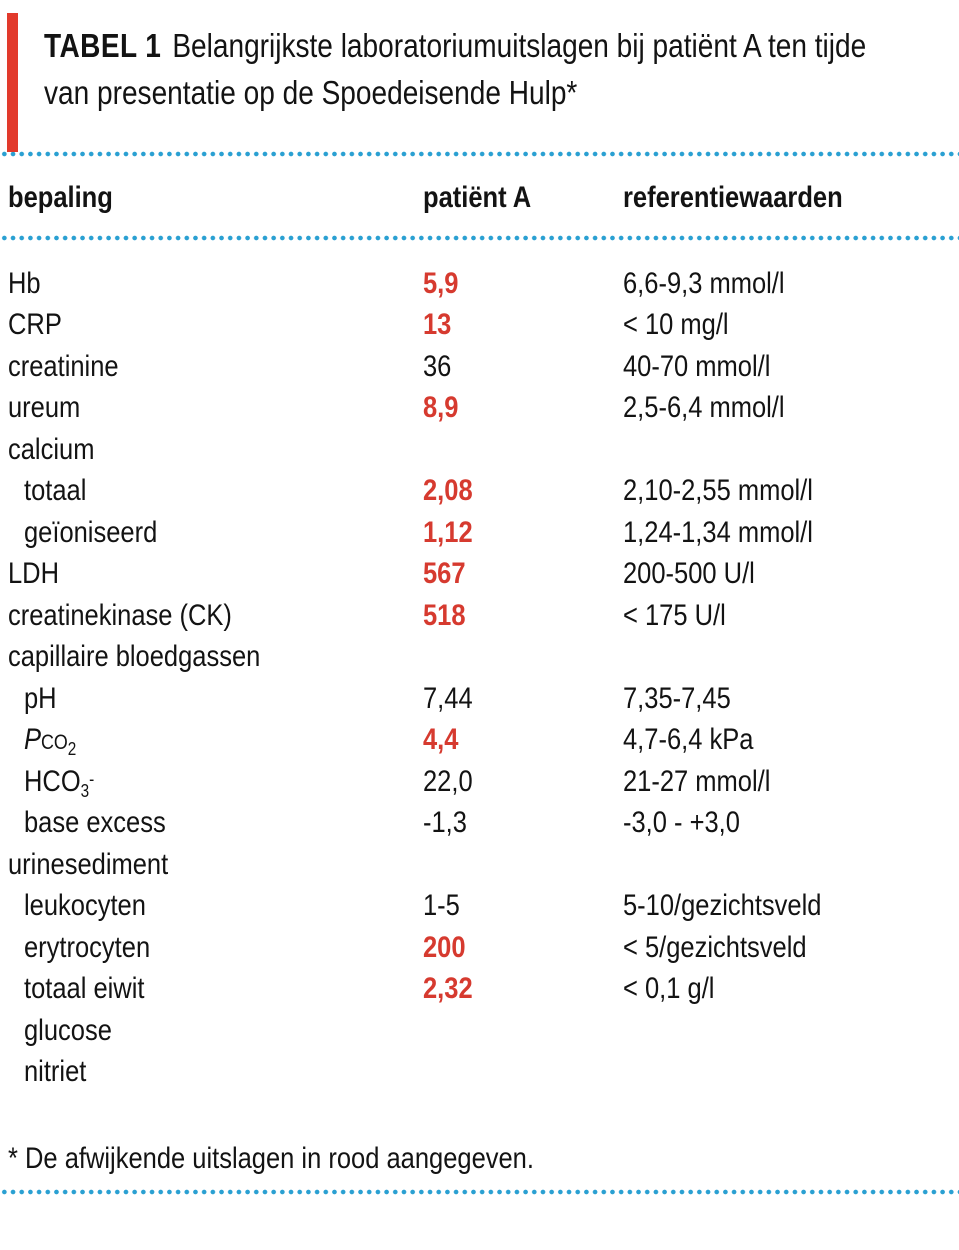  Describe the element at coordinates (55, 491) in the screenshot. I see `bepaling-cell: totaal` at that location.